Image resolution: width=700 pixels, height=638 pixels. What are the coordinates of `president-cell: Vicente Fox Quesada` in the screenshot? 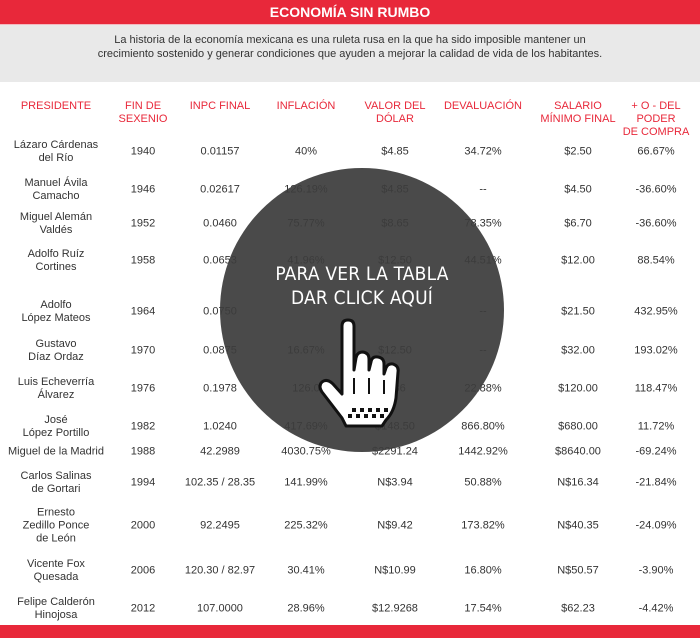 It's located at (56, 571).